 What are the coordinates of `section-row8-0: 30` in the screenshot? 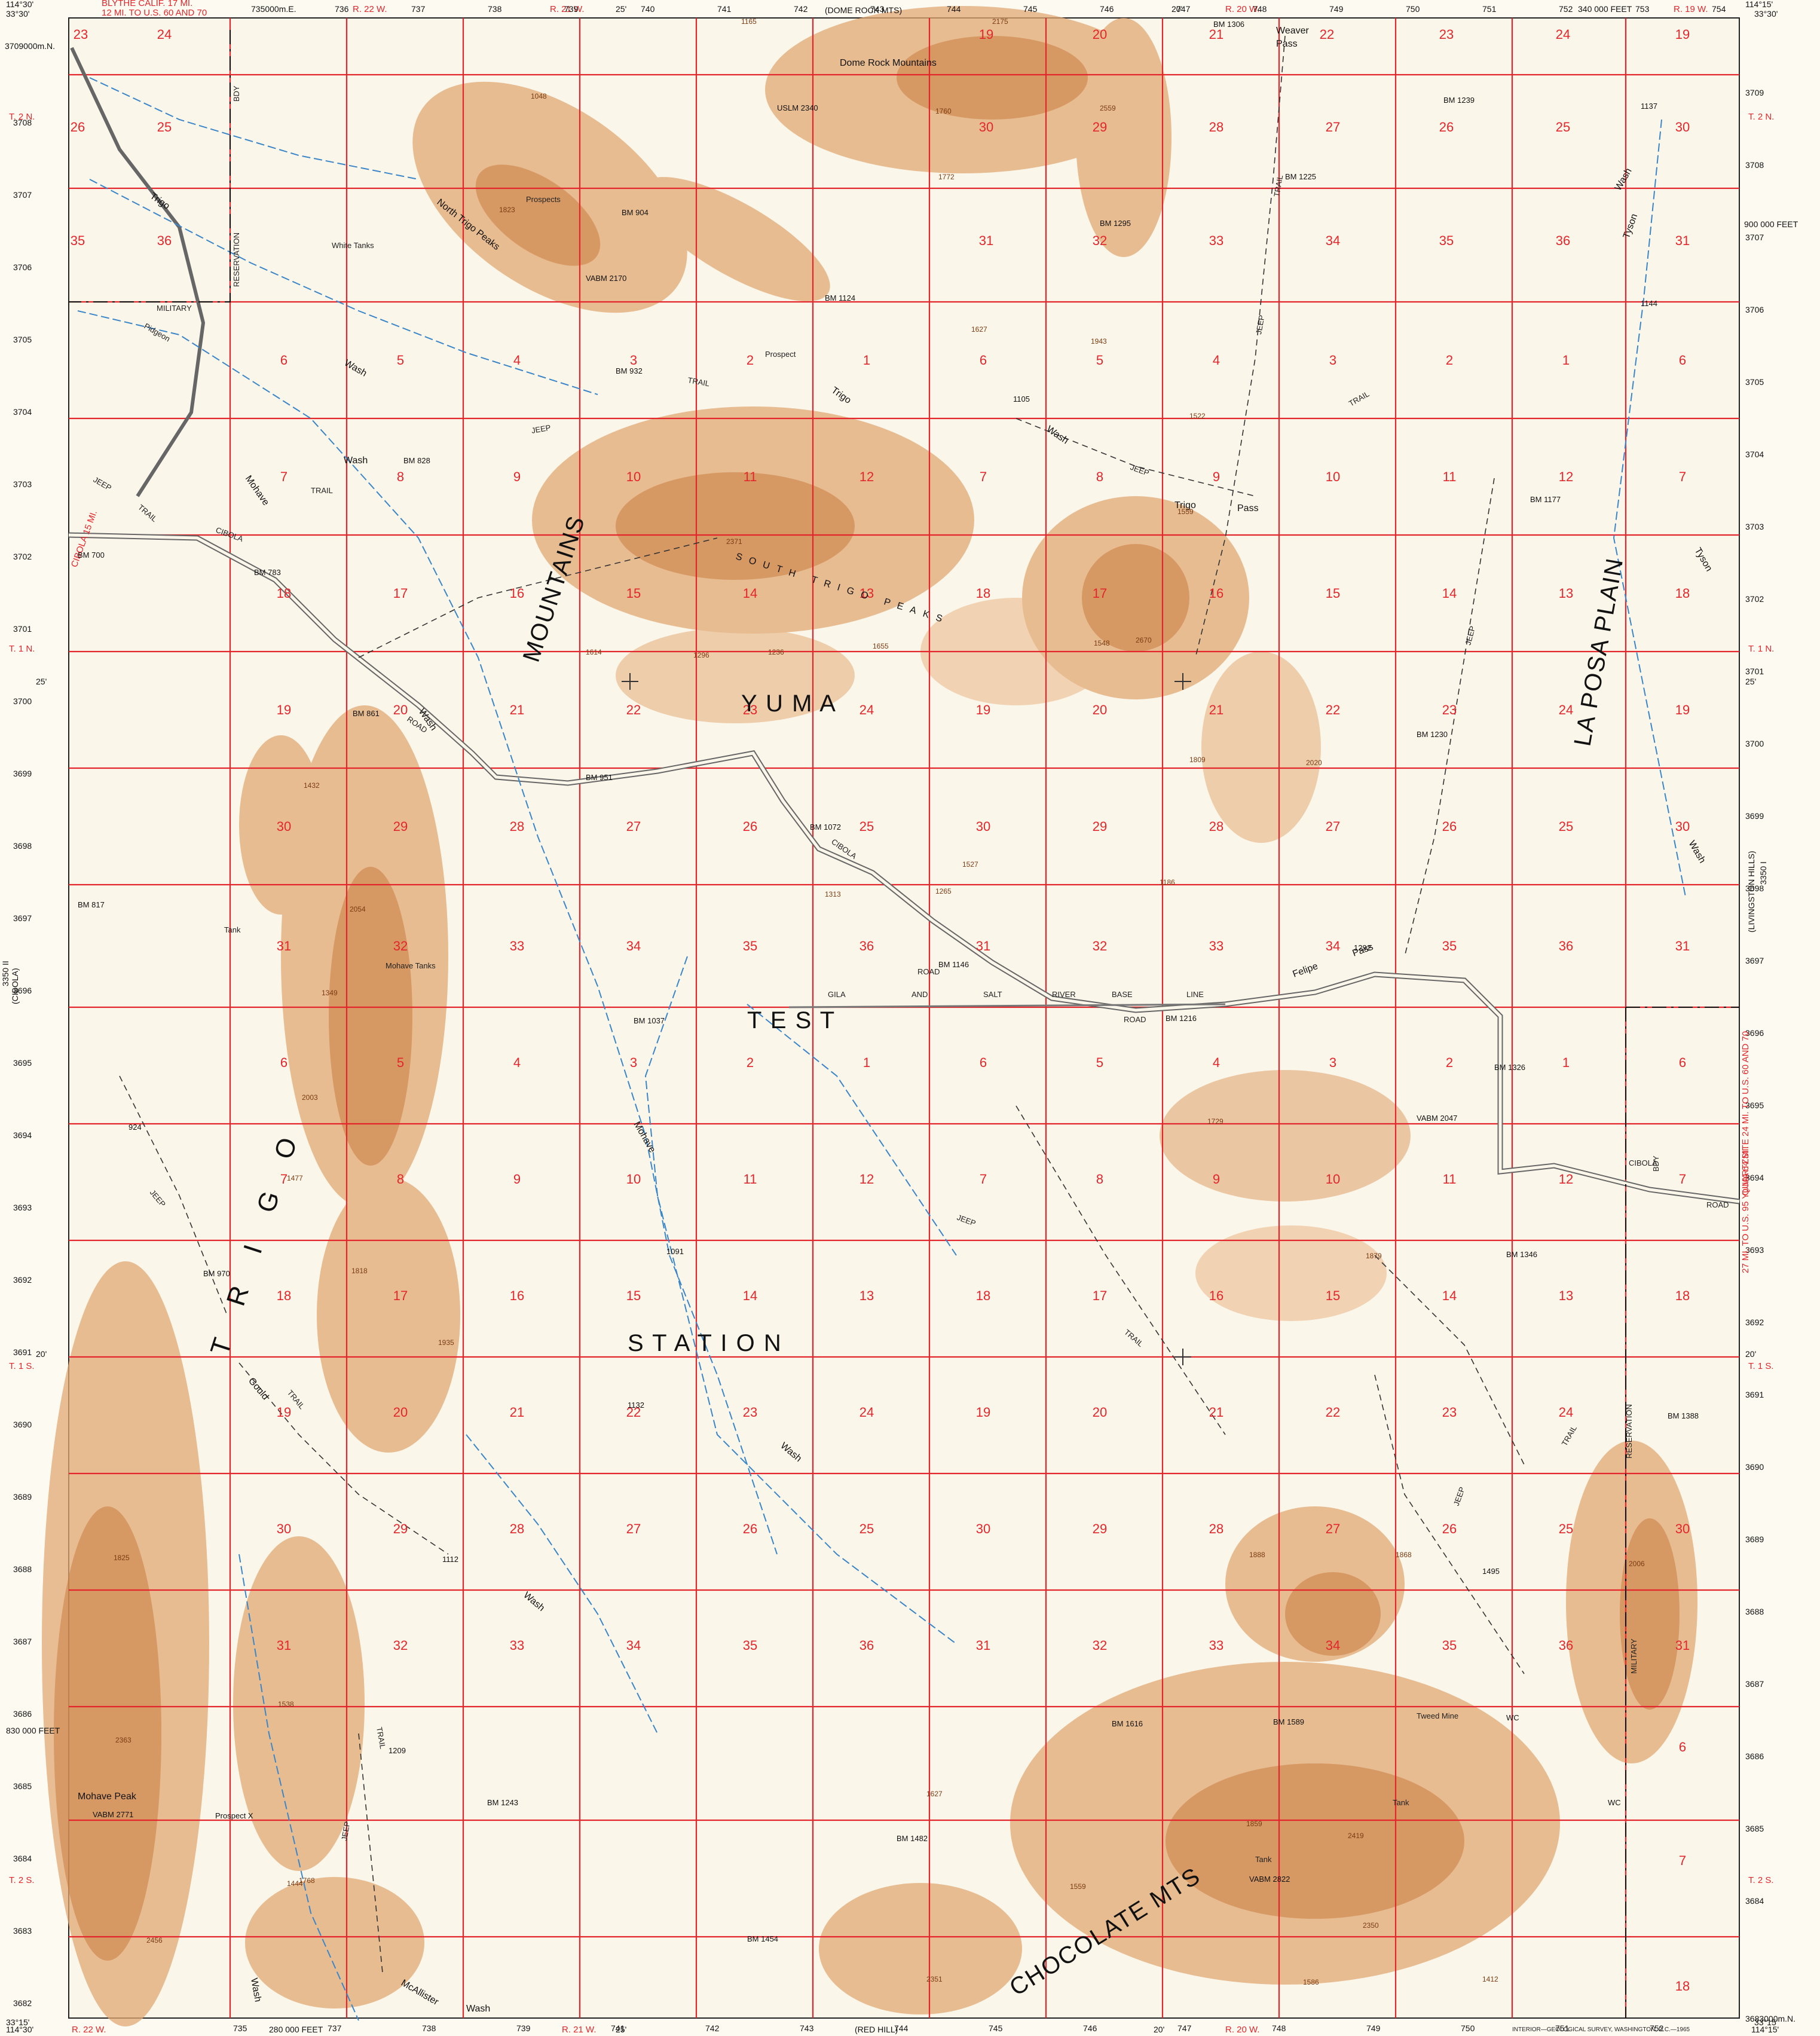 It's located at (284, 826).